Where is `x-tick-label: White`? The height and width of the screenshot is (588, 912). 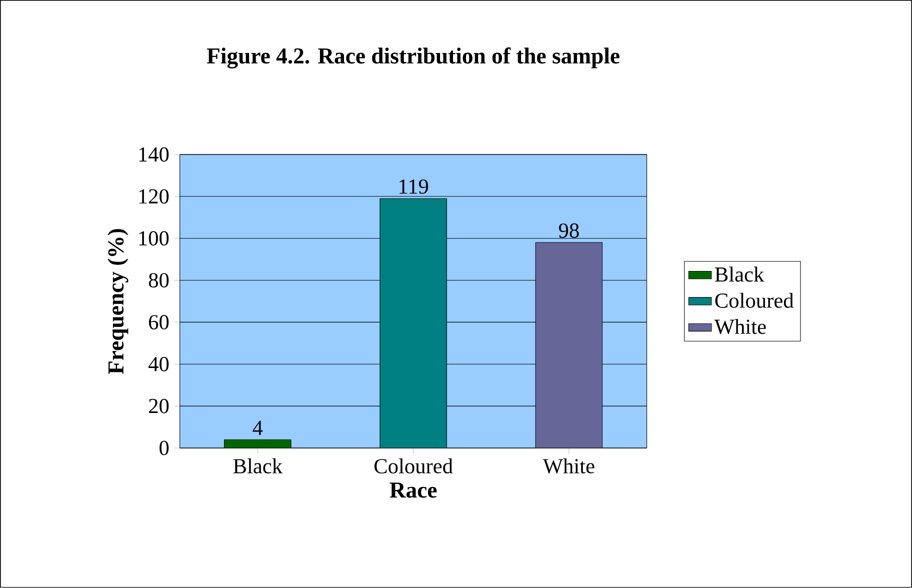
x-tick-label: White is located at coordinates (568, 466).